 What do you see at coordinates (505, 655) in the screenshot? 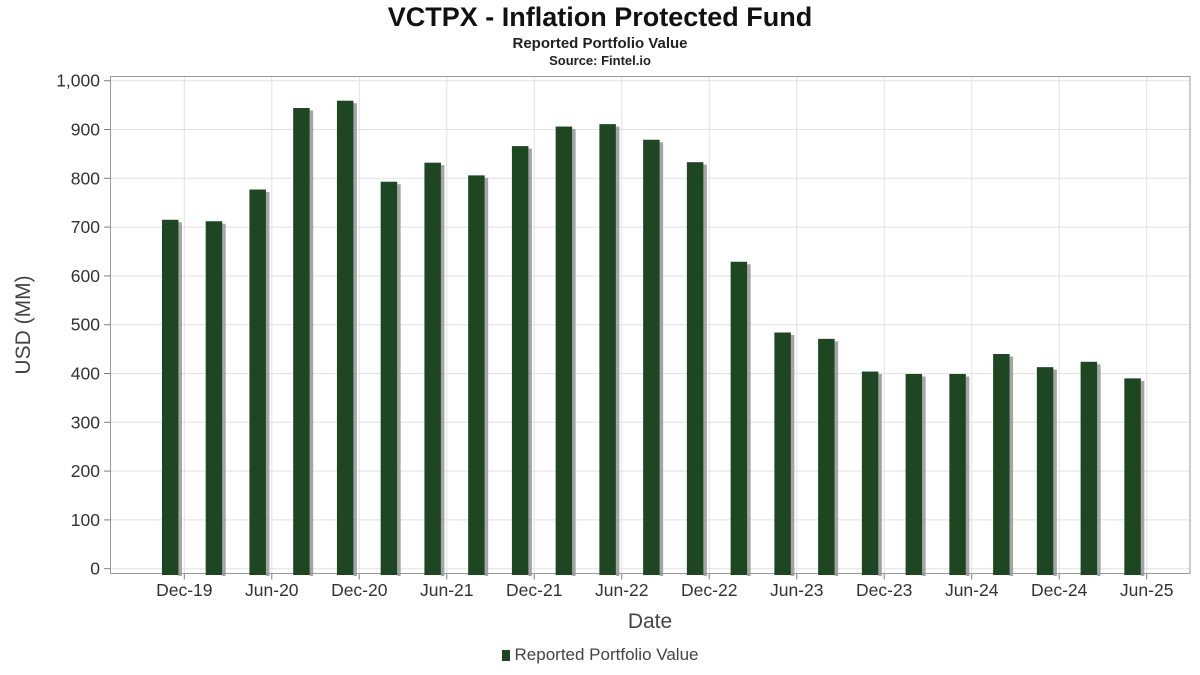
I see `legend-marker-icon` at bounding box center [505, 655].